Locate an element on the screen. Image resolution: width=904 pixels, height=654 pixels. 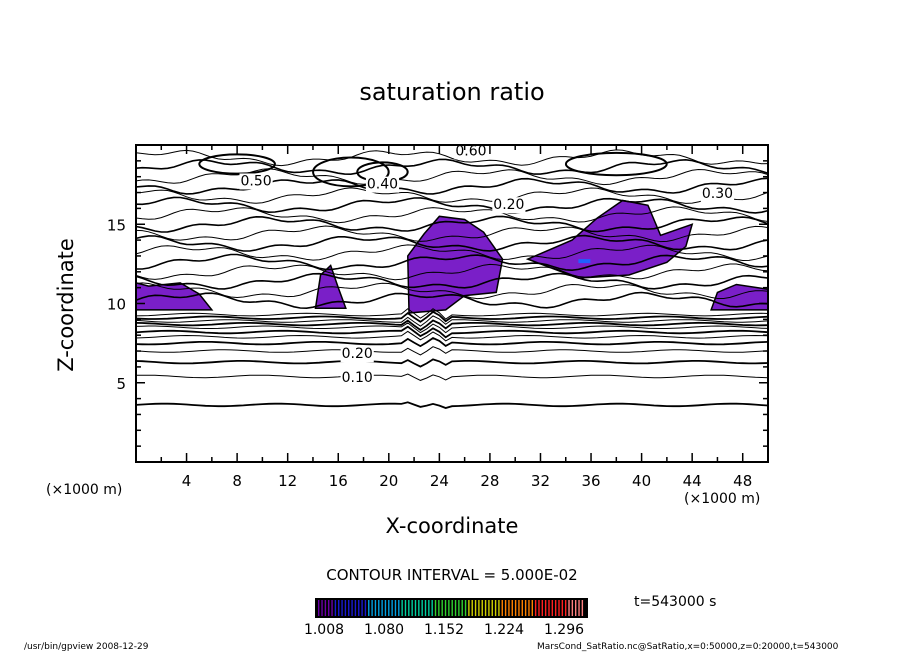
x-tick-label: 28 is located at coordinates (489, 481).